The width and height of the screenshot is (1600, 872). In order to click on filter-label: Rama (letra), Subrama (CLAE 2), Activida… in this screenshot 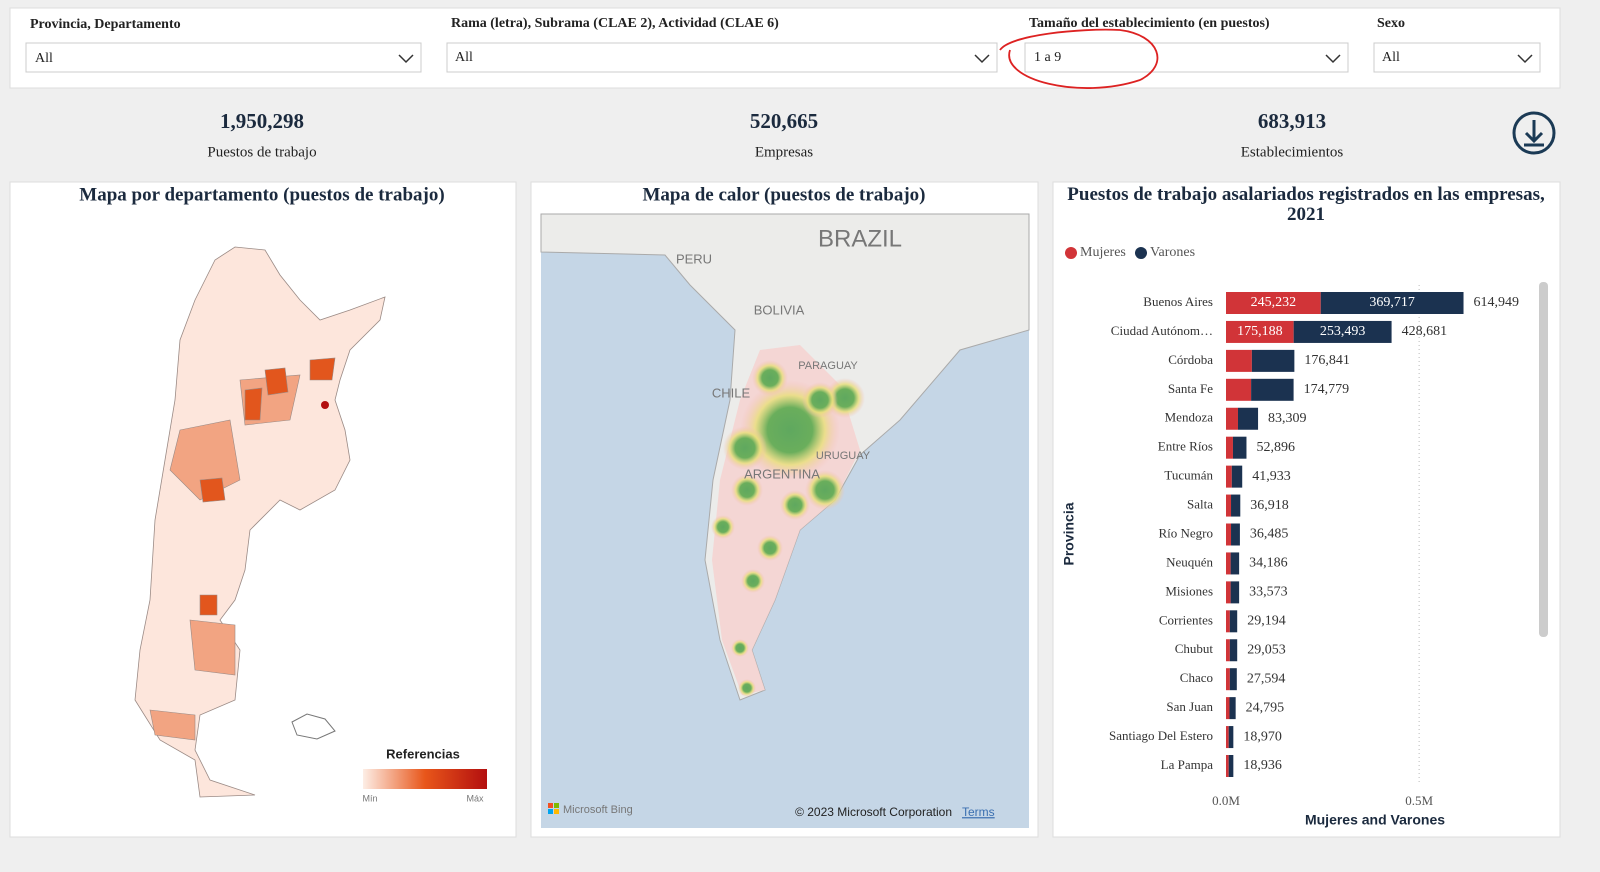, I will do `click(615, 23)`.